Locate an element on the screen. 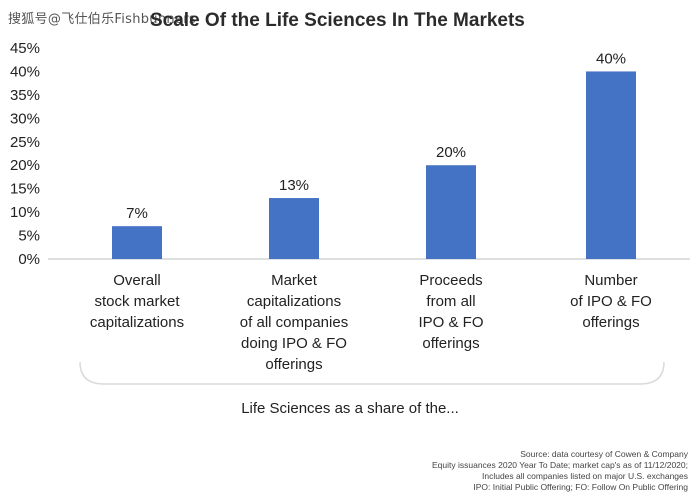 The height and width of the screenshot is (501, 700). y-tick-label: 35% is located at coordinates (25, 95).